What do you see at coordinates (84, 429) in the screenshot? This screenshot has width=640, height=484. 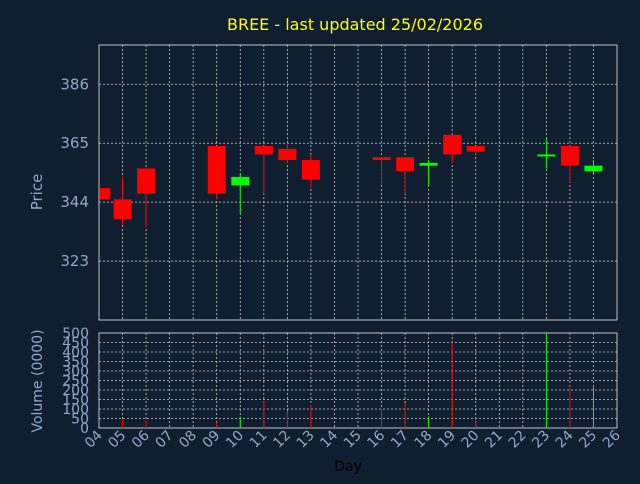 I see `volume-tick-label: 0` at bounding box center [84, 429].